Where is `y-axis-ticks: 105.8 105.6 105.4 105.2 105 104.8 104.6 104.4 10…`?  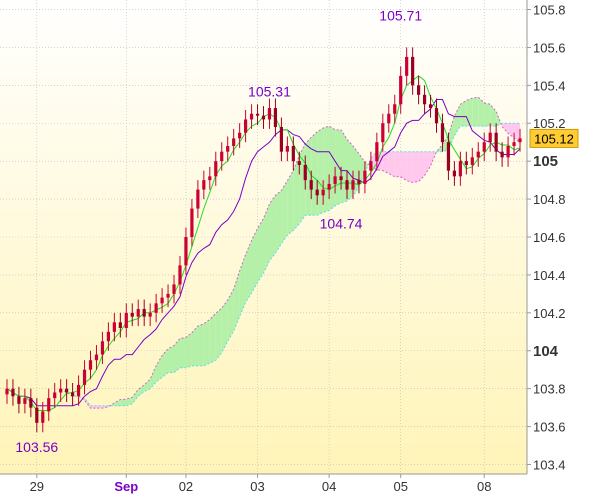 y-axis-ticks: 105.8 105.6 105.4 105.2 105 104.8 104.6 104.4 10… is located at coordinates (546, 237).